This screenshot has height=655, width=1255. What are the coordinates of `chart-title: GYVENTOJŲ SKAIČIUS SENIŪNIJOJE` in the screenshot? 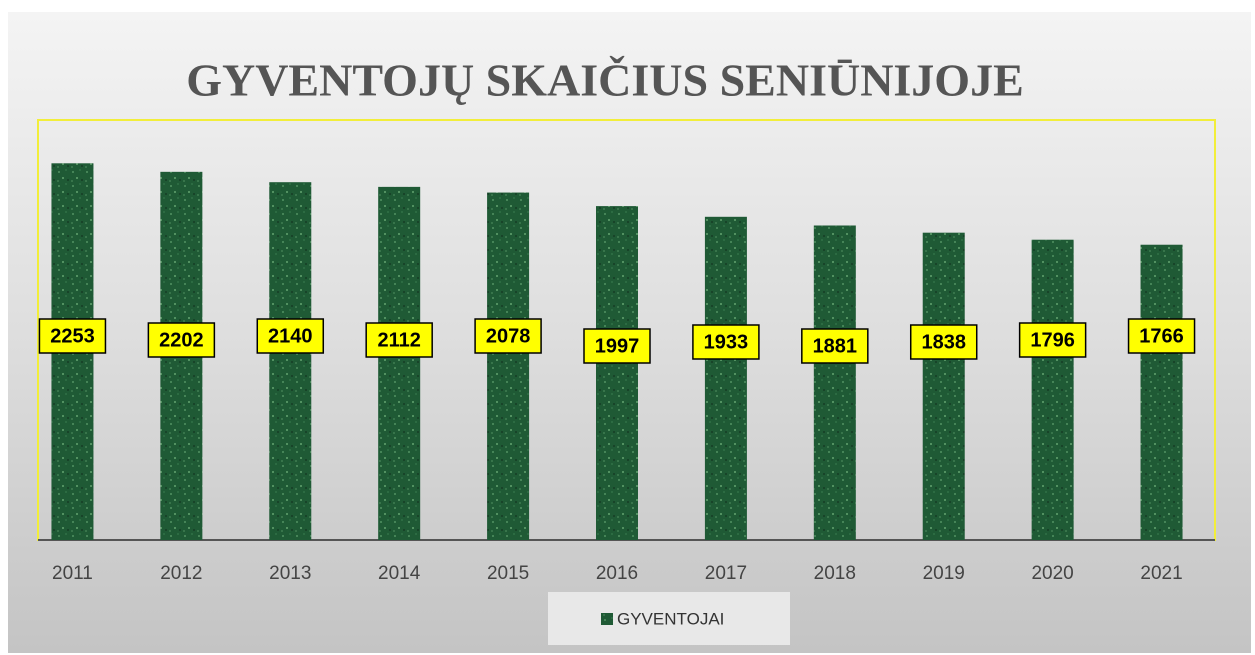 It's located at (605, 80).